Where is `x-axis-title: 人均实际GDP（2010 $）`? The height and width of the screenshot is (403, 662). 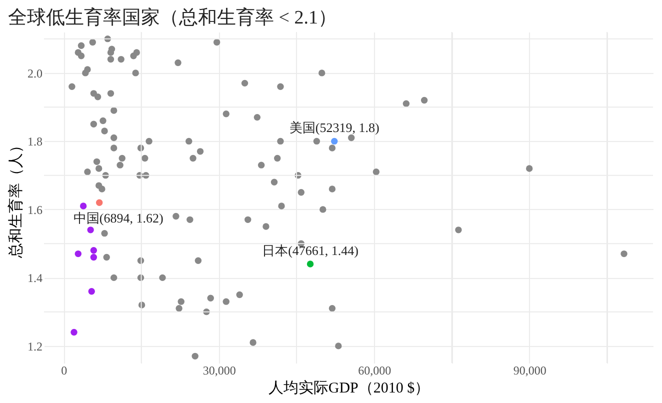 x-axis-title: 人均实际GDP（2010 $） is located at coordinates (349, 388).